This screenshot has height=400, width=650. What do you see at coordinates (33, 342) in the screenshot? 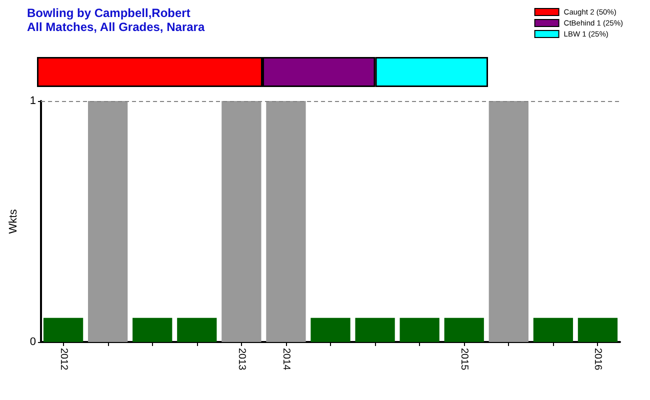
I see `y-tick-label: 0` at bounding box center [33, 342].